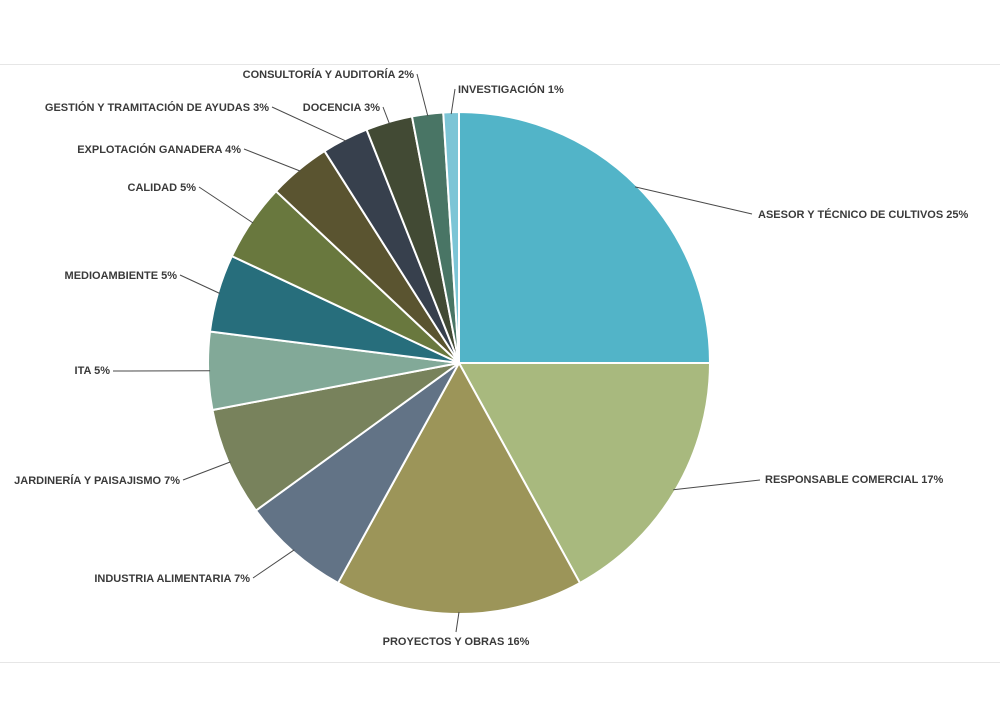 This screenshot has width=1000, height=708. What do you see at coordinates (511, 89) in the screenshot?
I see `slice-label: INVESTIGACIÓN 1%` at bounding box center [511, 89].